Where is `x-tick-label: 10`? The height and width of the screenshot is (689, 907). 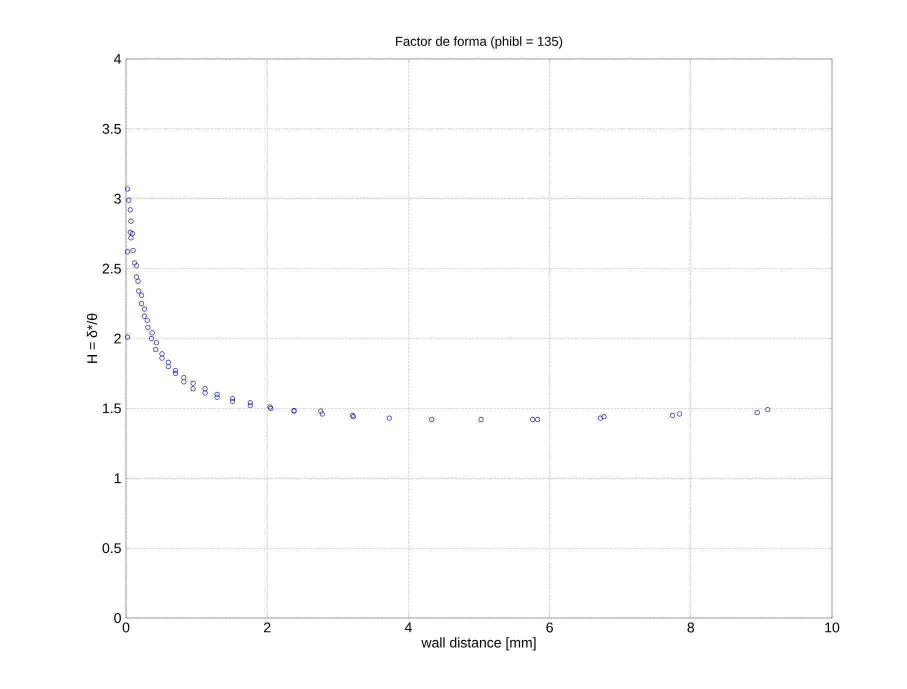
x-tick-label: 10 is located at coordinates (832, 627).